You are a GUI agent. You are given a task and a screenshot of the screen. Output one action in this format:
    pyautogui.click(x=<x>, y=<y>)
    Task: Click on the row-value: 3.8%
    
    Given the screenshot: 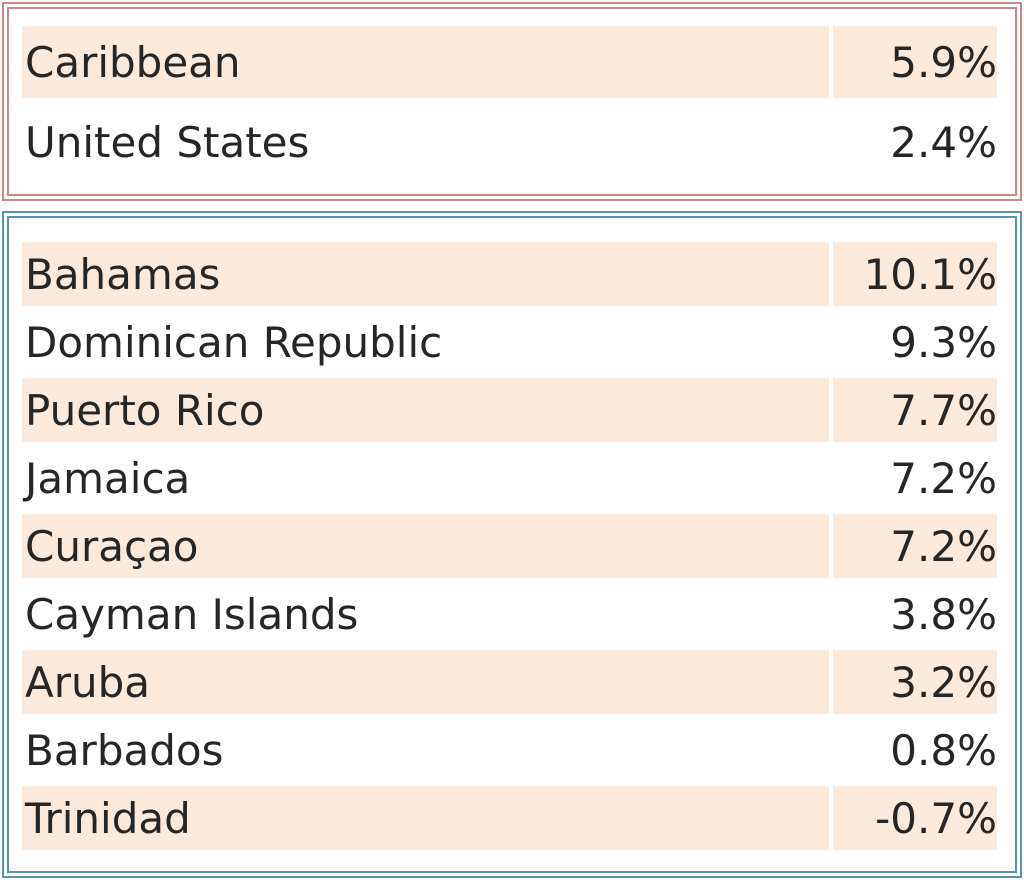 What is the action you would take?
    pyautogui.click(x=913, y=614)
    